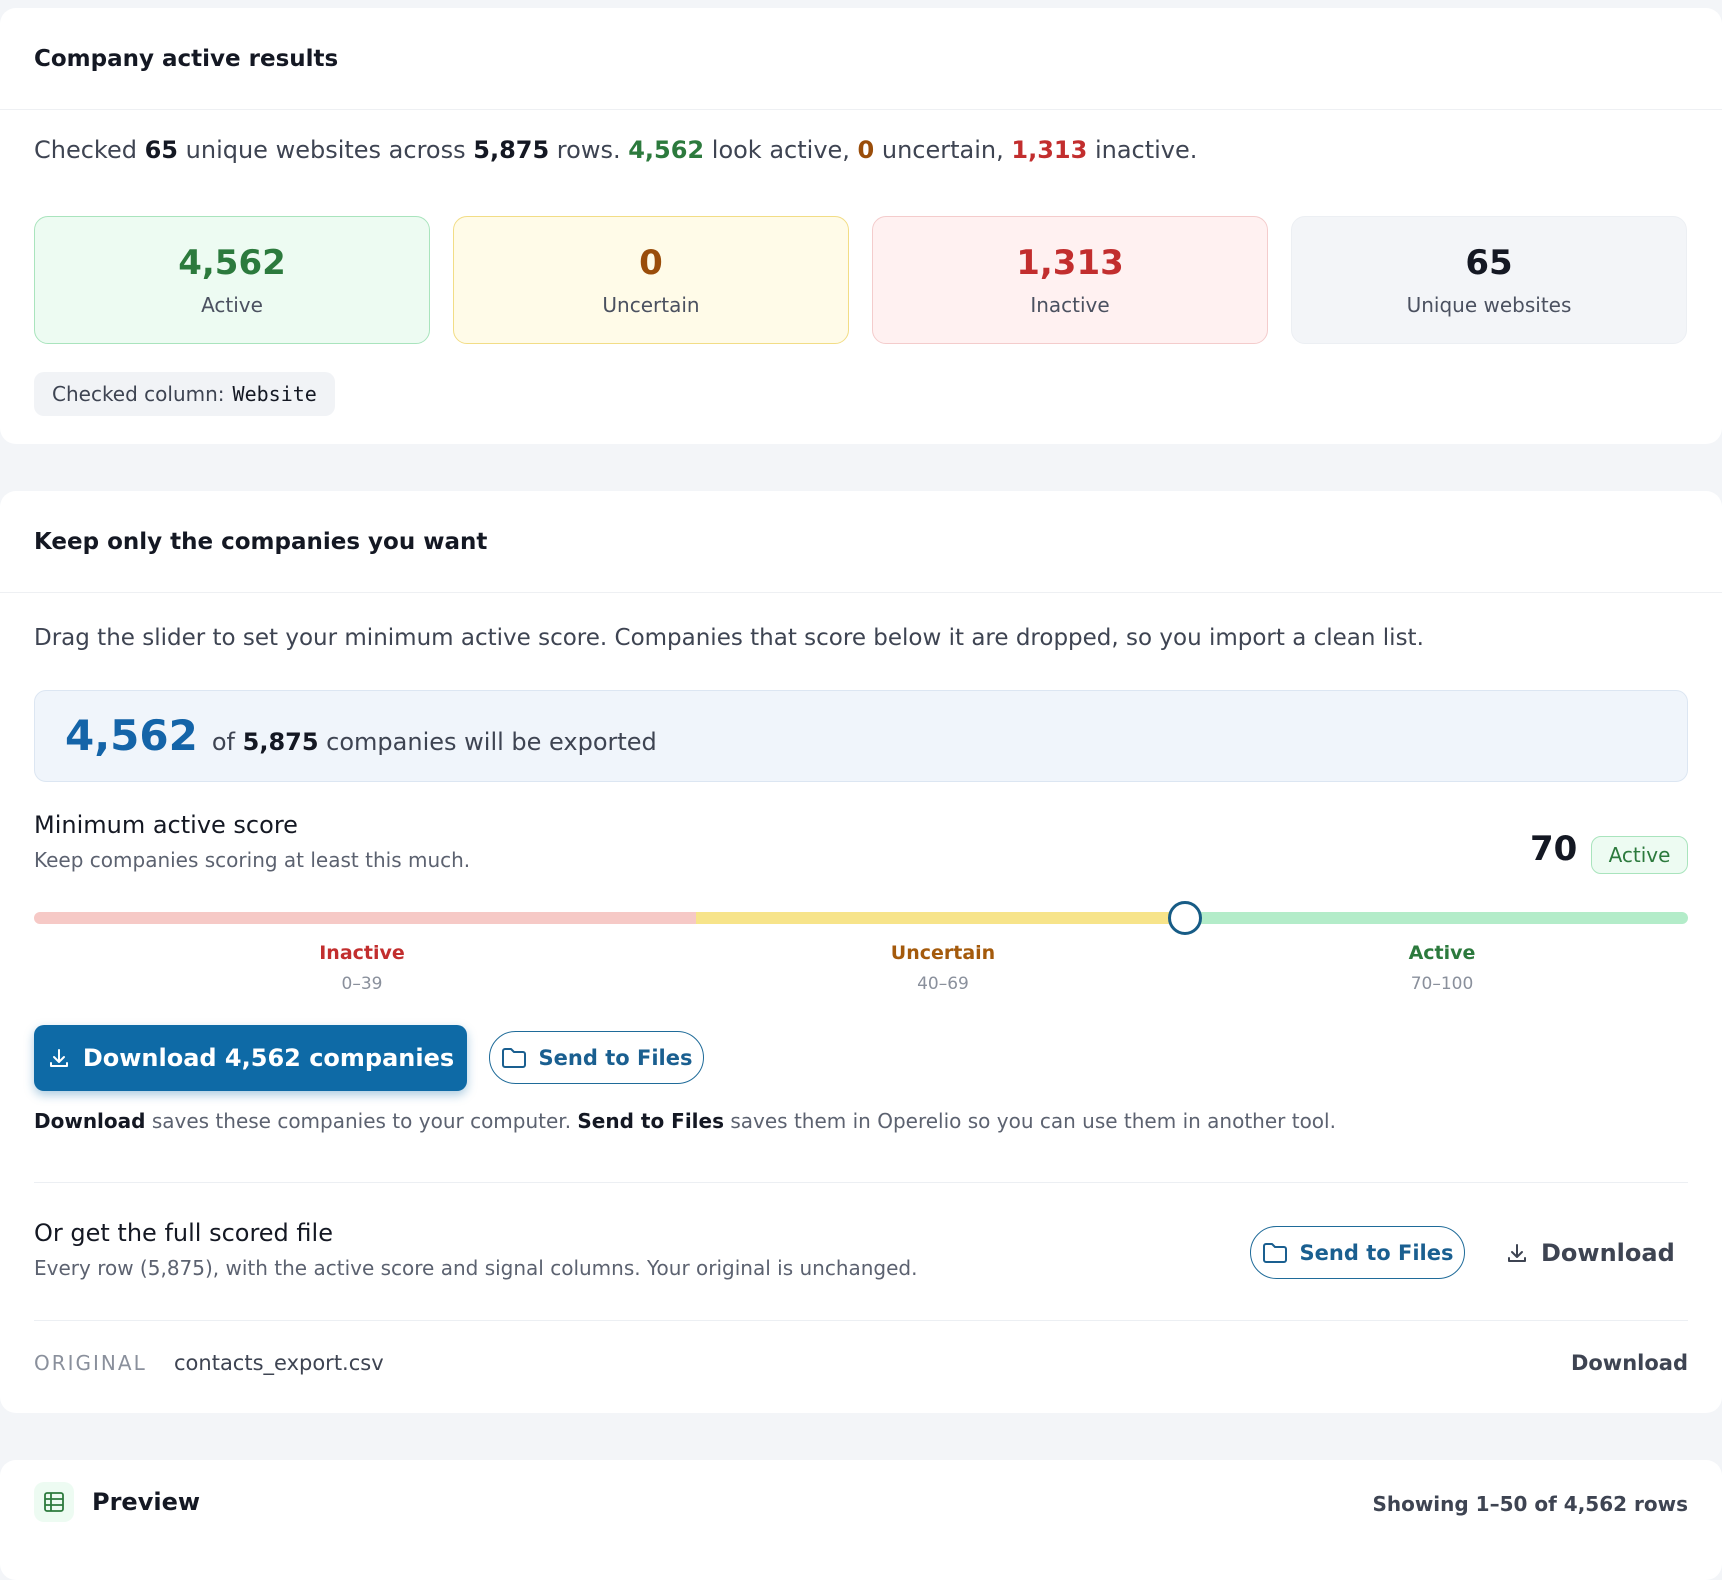 This screenshot has width=1722, height=1580. Describe the element at coordinates (651, 305) in the screenshot. I see `stat-label: Uncertain` at that location.